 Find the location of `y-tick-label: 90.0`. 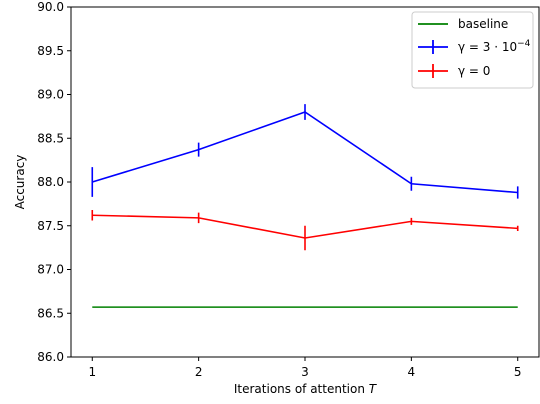

y-tick-label: 90.0 is located at coordinates (50, 7).